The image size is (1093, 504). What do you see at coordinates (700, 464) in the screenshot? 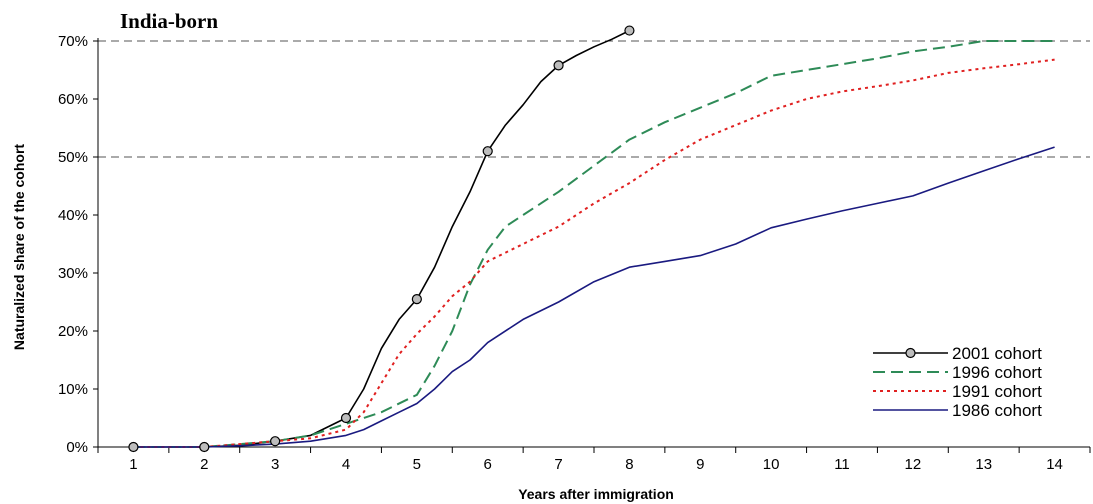
I see `x-tick-label: 9` at bounding box center [700, 464].